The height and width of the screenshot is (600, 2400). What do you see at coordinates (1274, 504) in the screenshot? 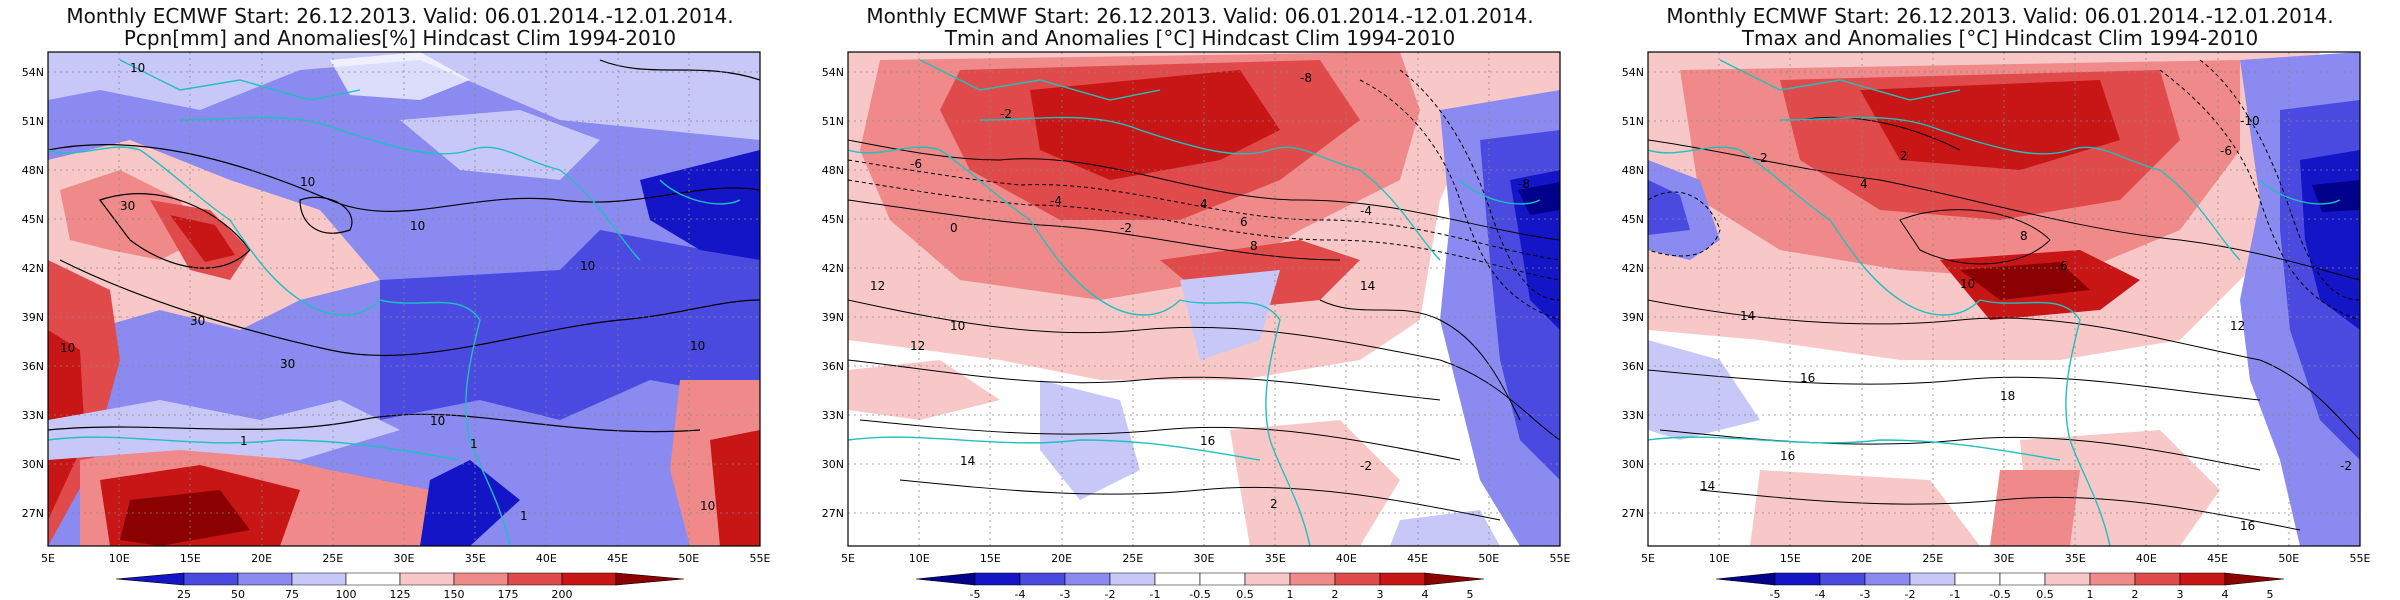
I see `contour-label: 2` at bounding box center [1274, 504].